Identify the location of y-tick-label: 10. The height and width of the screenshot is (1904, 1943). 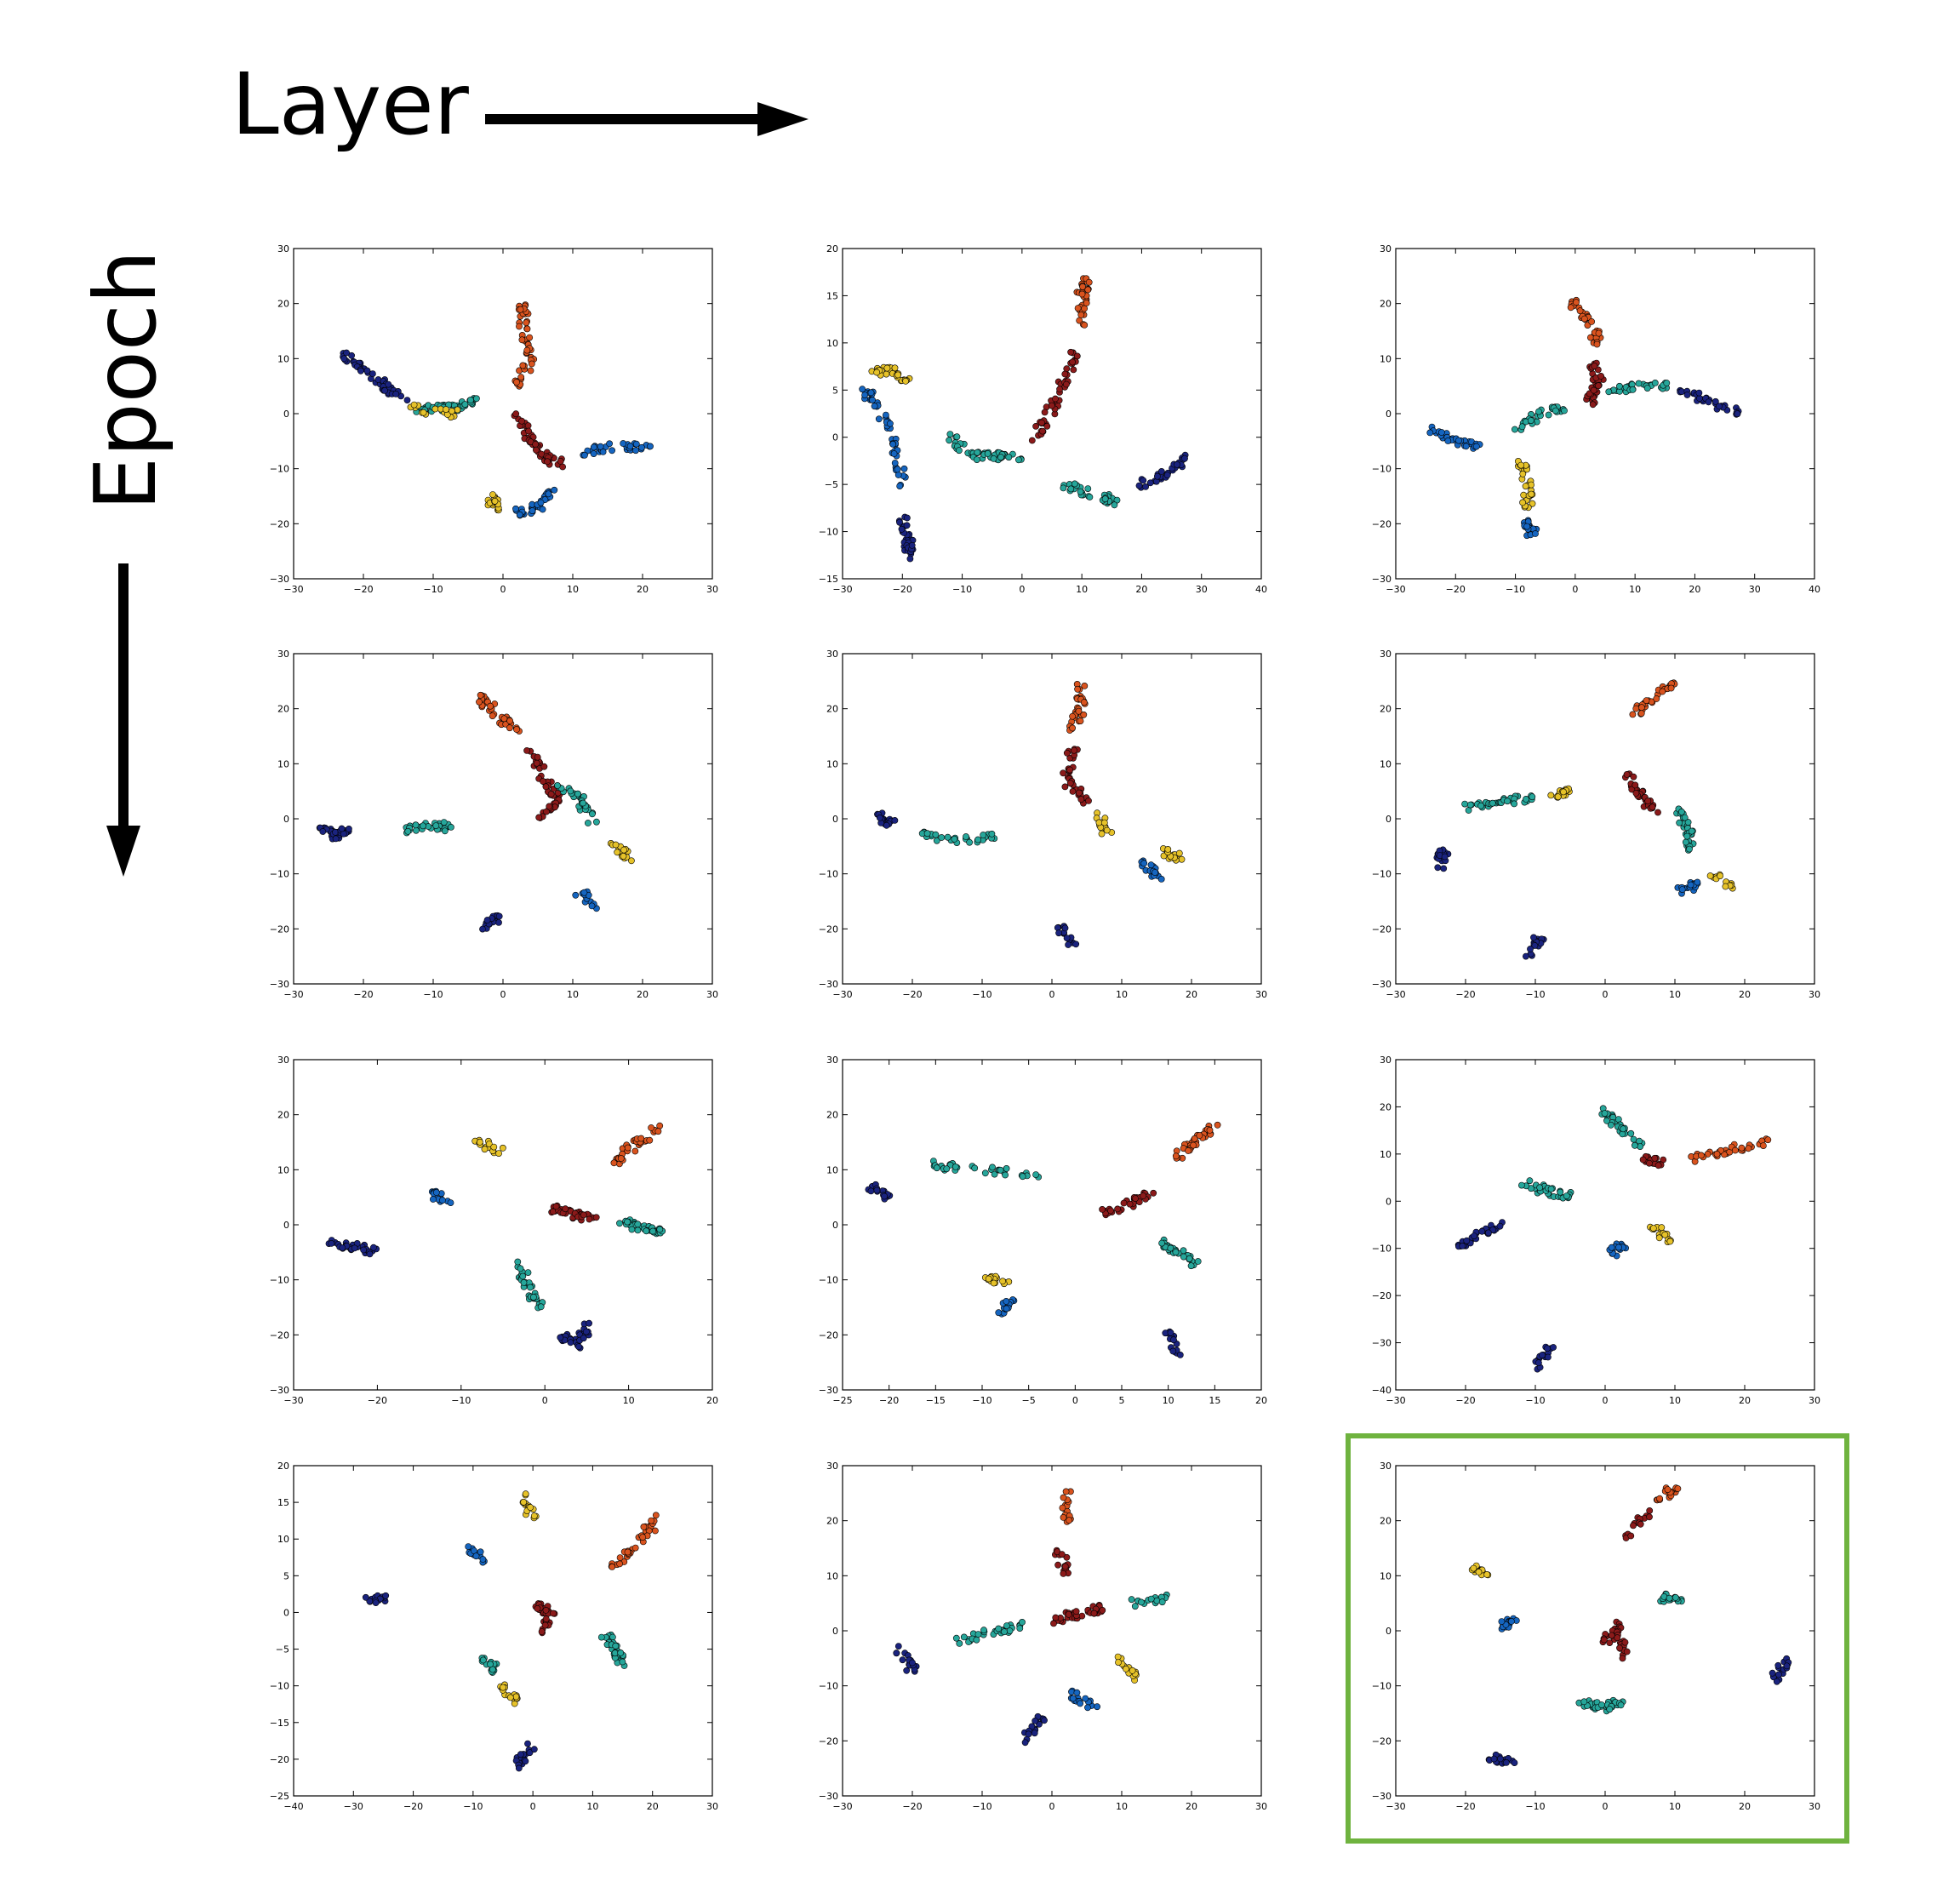
(283, 1169).